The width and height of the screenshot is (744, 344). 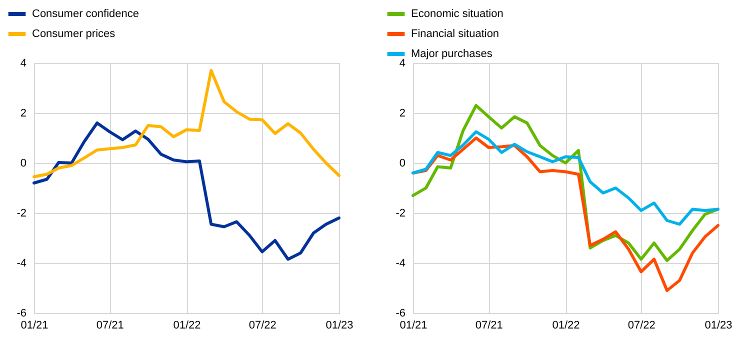 I want to click on legend-label: Financial situation, so click(x=455, y=34).